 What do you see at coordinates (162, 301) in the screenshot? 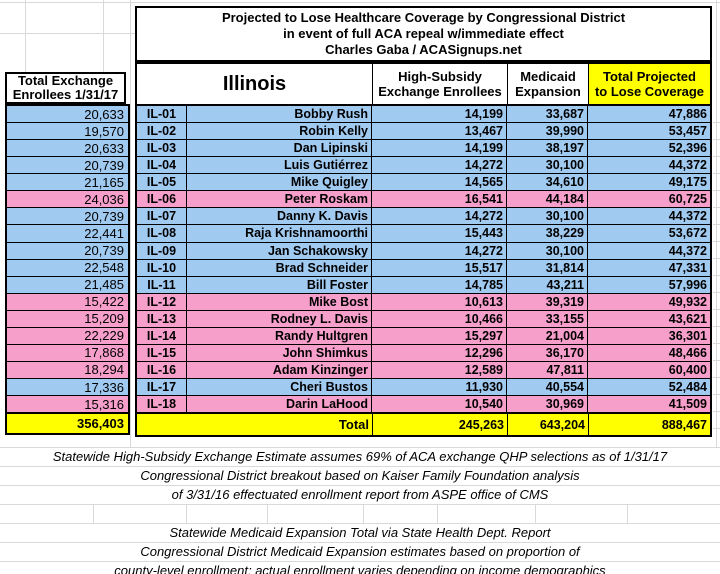
I see `district-cell: IL-12` at bounding box center [162, 301].